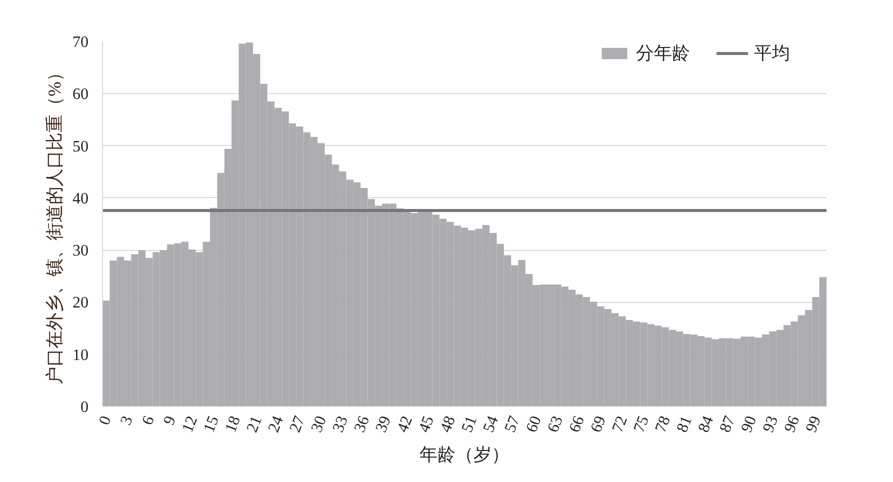  Describe the element at coordinates (319, 424) in the screenshot. I see `x-tick-label: 30` at that location.